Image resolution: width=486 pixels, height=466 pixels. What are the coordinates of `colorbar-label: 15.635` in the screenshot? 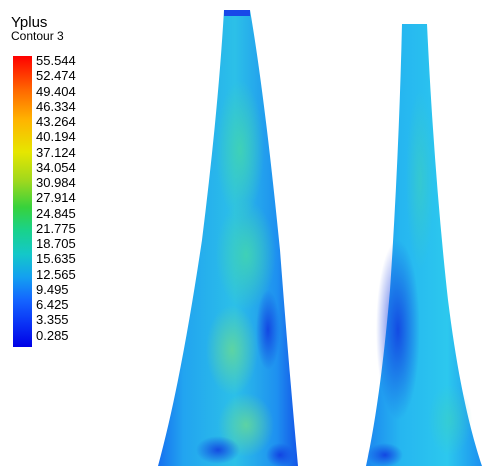 It's located at (56, 259).